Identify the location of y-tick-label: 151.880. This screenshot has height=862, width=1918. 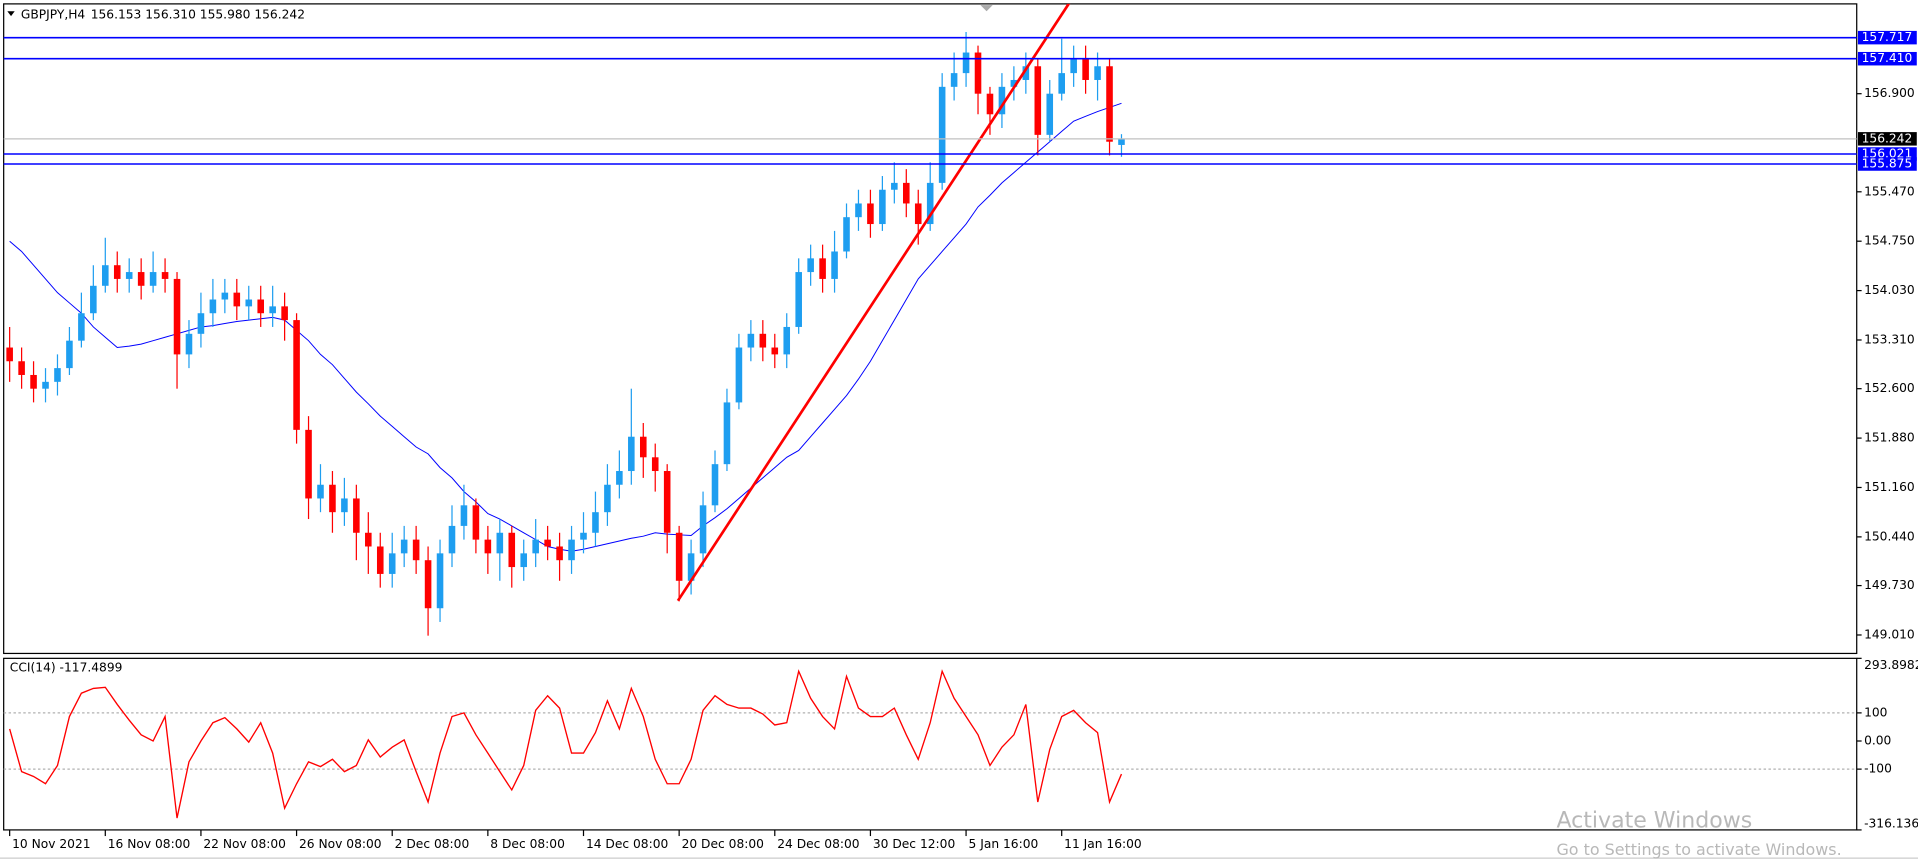
(1889, 438).